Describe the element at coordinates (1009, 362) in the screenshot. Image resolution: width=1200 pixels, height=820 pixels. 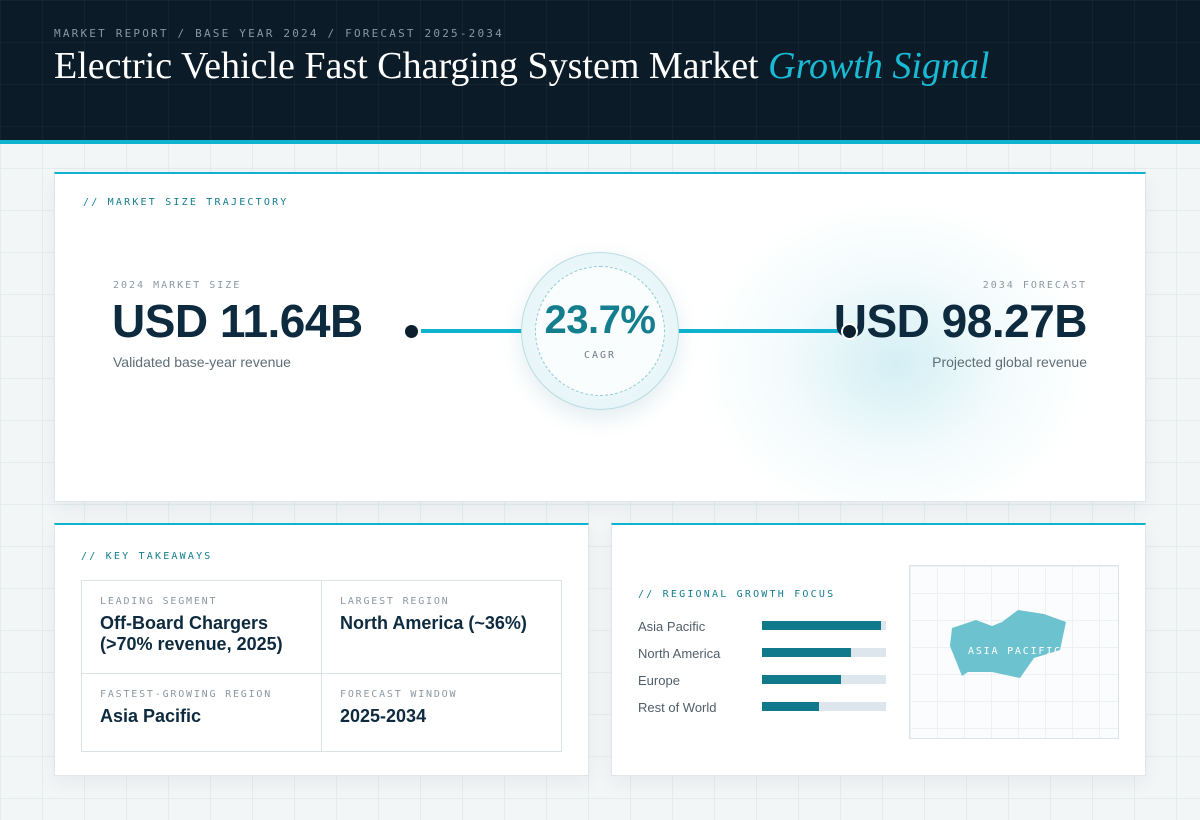
I see `end-caption: Projected global revenue` at that location.